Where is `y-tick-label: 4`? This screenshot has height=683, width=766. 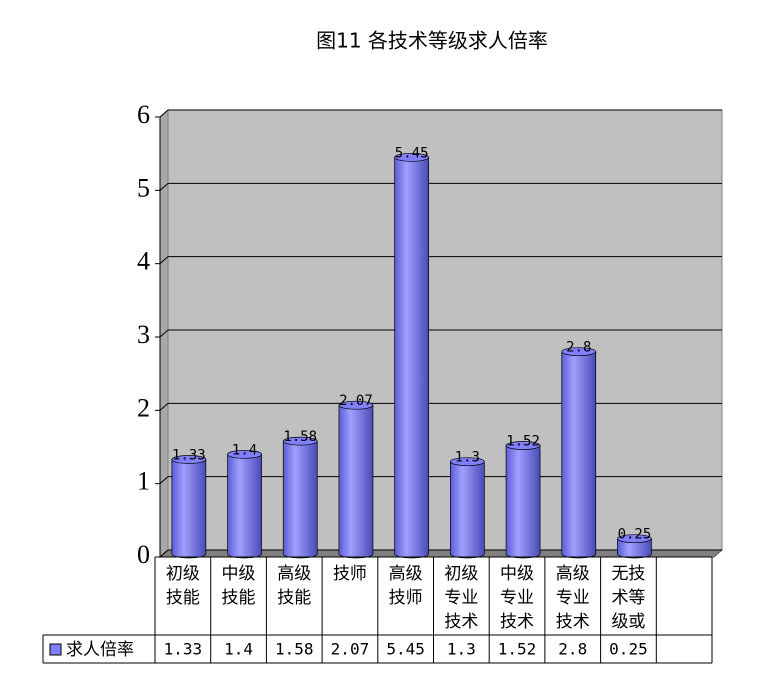
y-tick-label: 4 is located at coordinates (143, 261).